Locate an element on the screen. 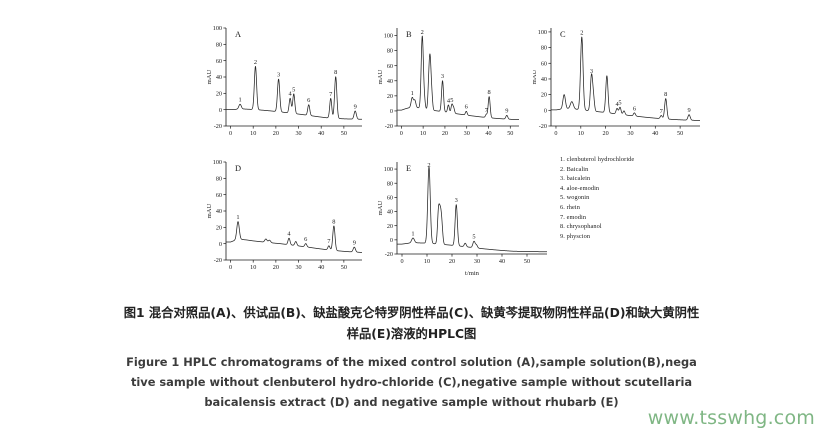 The image size is (823, 432). panel-letter: D is located at coordinates (238, 168).